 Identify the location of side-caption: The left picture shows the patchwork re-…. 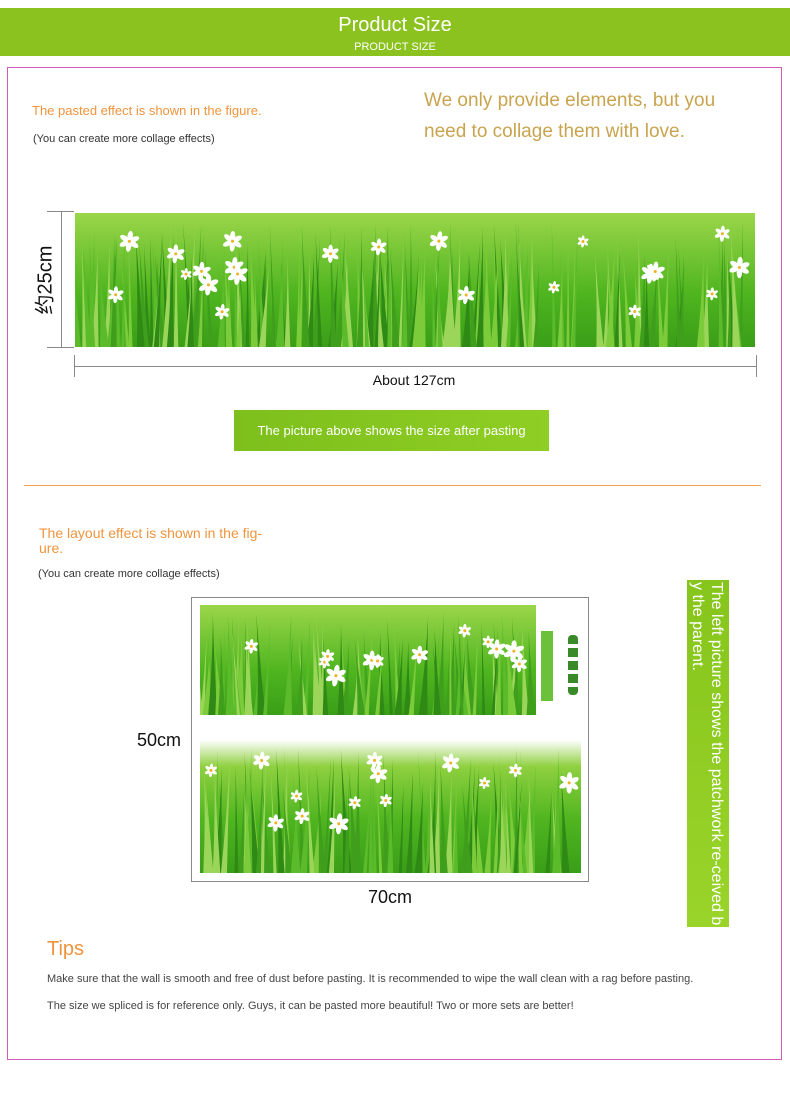
(707, 754).